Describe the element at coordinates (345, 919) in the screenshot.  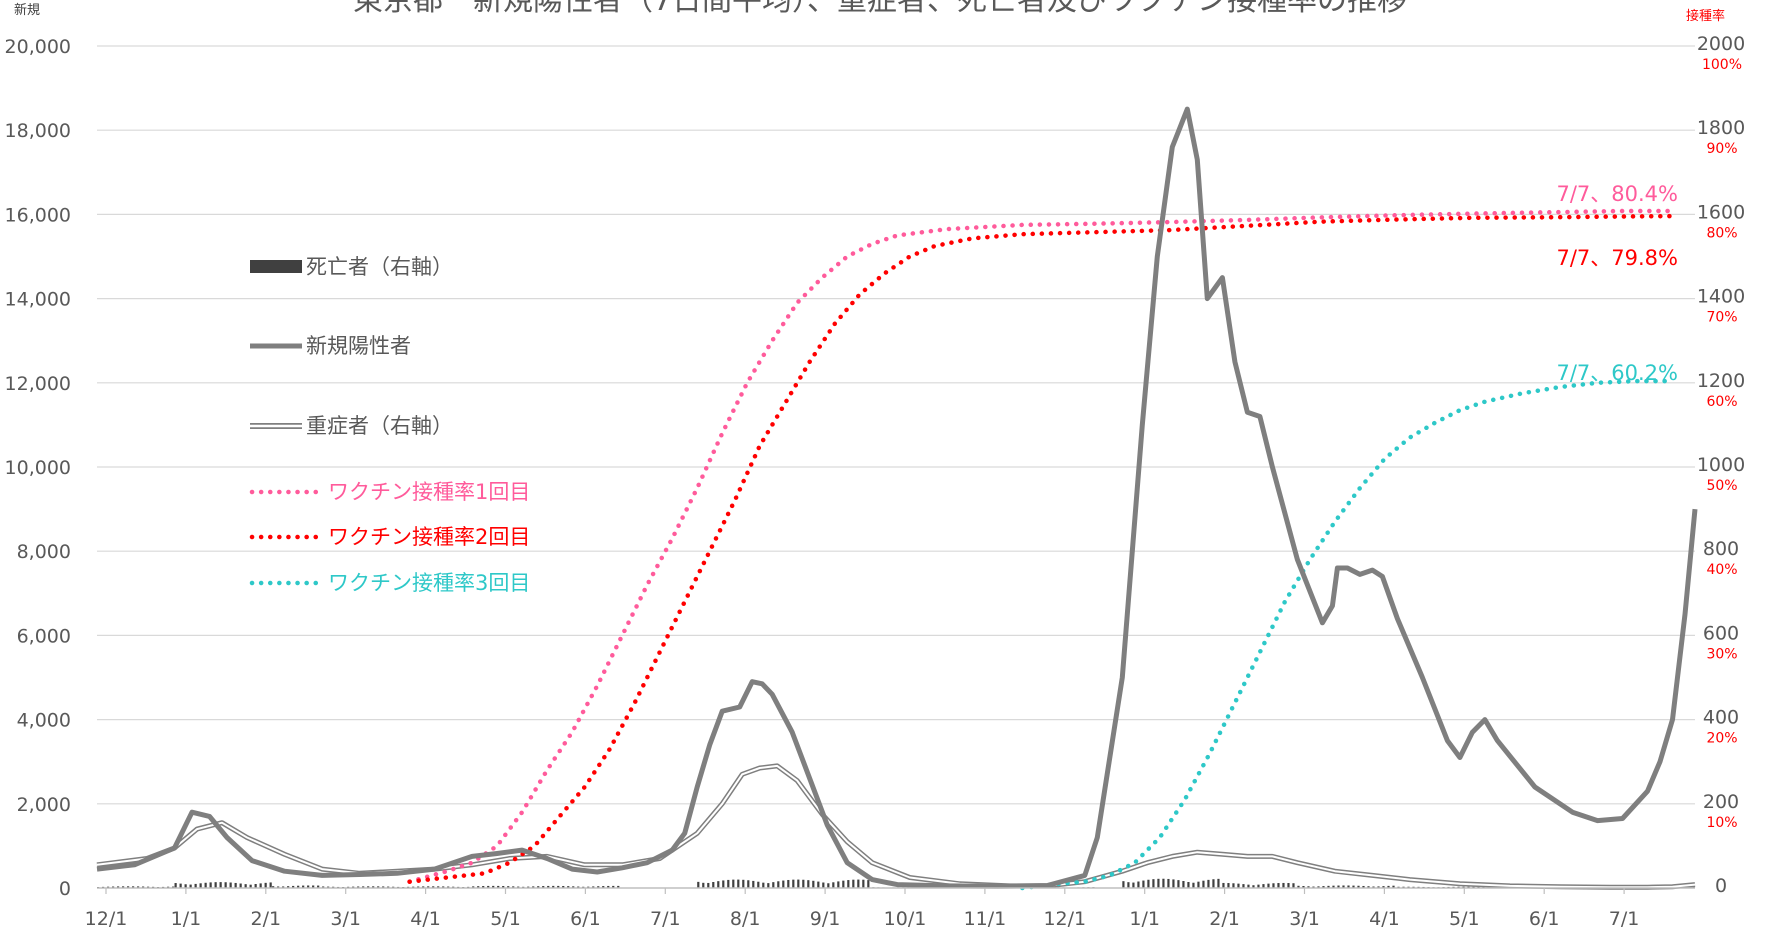
I see `x-tick-label: 3/1` at that location.